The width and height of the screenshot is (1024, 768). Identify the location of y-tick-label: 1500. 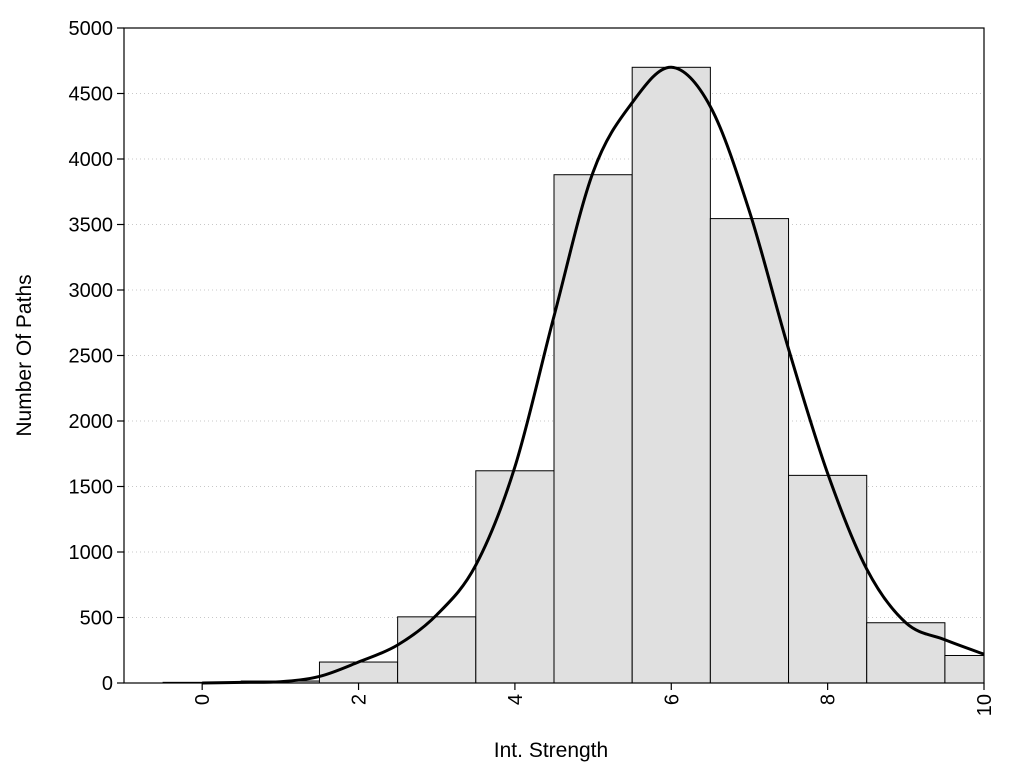
(91, 488).